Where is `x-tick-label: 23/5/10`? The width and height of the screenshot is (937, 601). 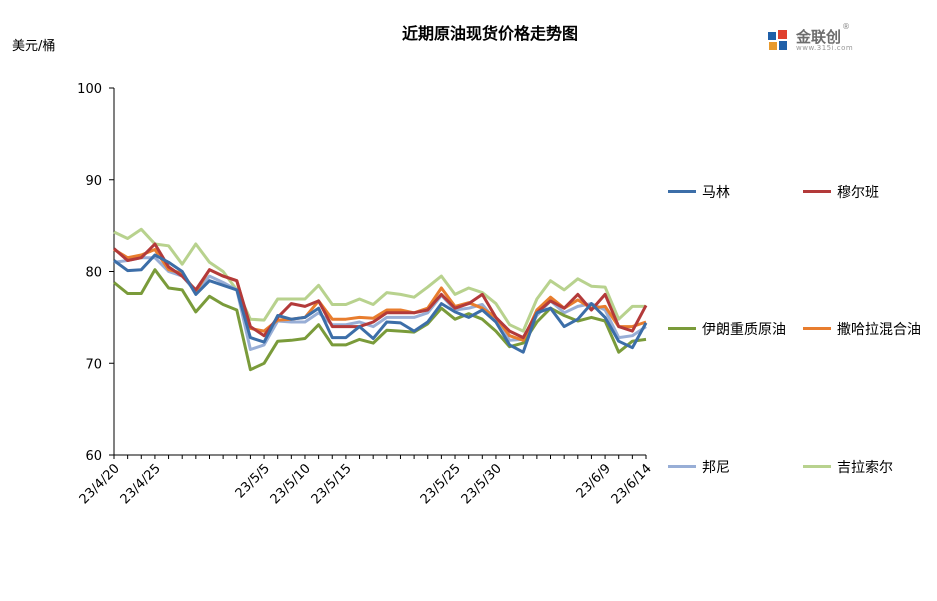 x-tick-label: 23/5/10 is located at coordinates (291, 484).